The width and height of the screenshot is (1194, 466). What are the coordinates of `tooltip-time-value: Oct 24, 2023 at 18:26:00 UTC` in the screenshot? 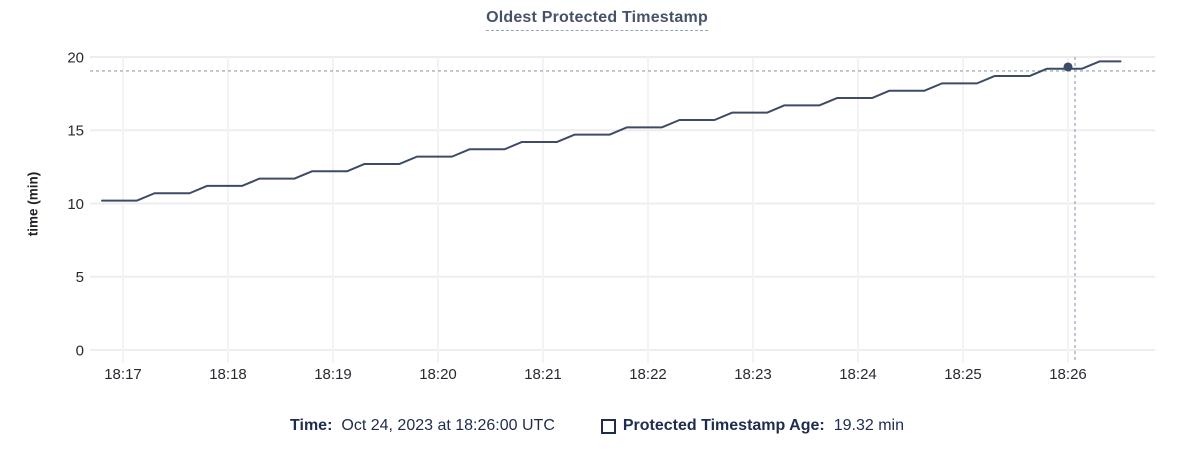 It's located at (448, 425).